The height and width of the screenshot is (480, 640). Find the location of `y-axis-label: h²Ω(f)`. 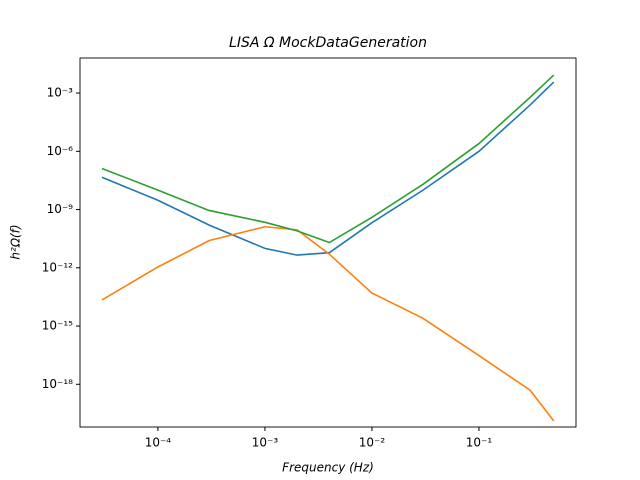

y-axis-label: h²Ω(f) is located at coordinates (16, 241).